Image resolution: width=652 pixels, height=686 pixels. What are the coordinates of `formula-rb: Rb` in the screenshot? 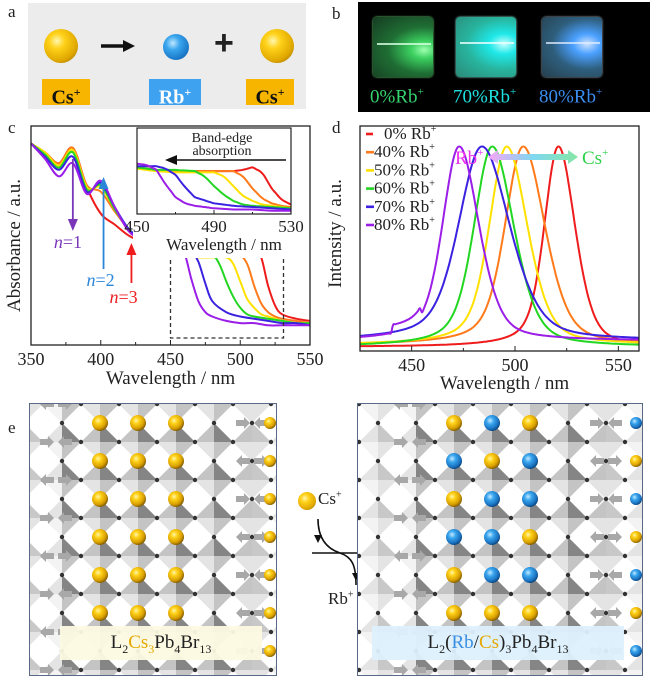 It's located at (462, 642).